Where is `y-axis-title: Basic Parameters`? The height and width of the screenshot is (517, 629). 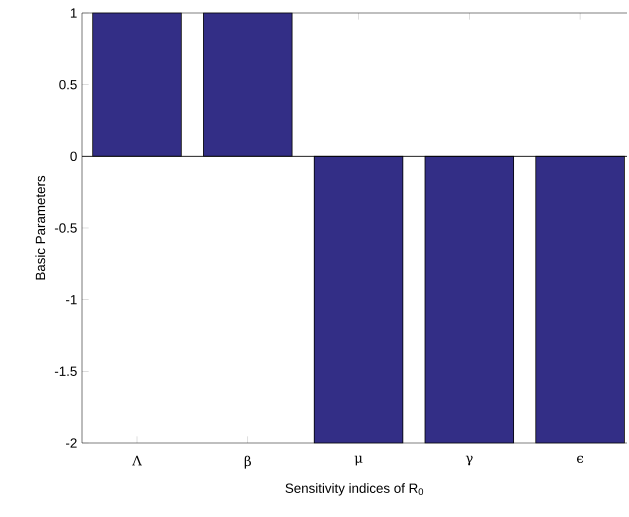
y-axis-title: Basic Parameters is located at coordinates (40, 228).